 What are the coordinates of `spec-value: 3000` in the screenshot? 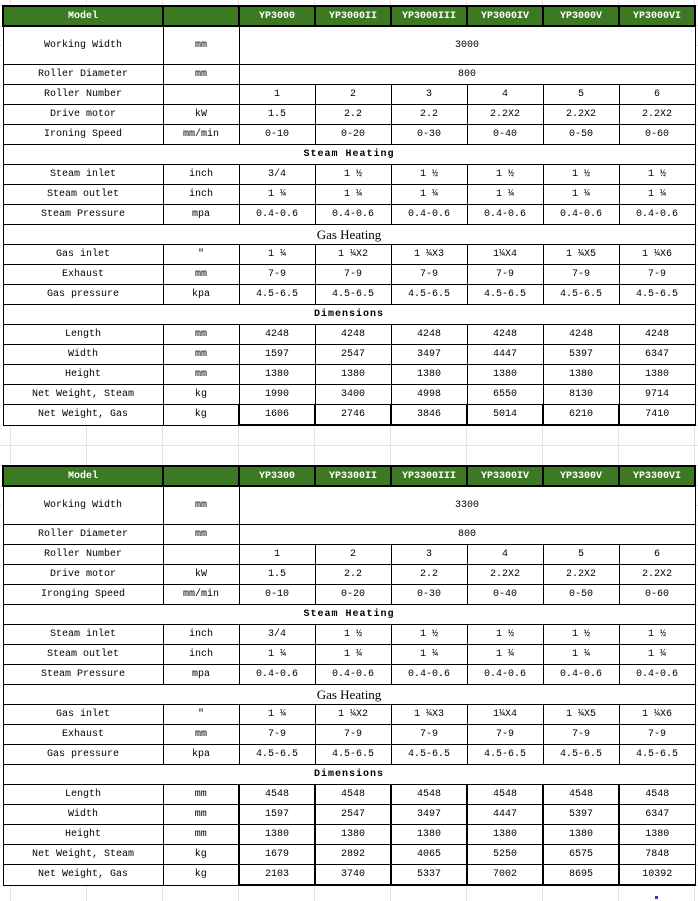 It's located at (467, 45).